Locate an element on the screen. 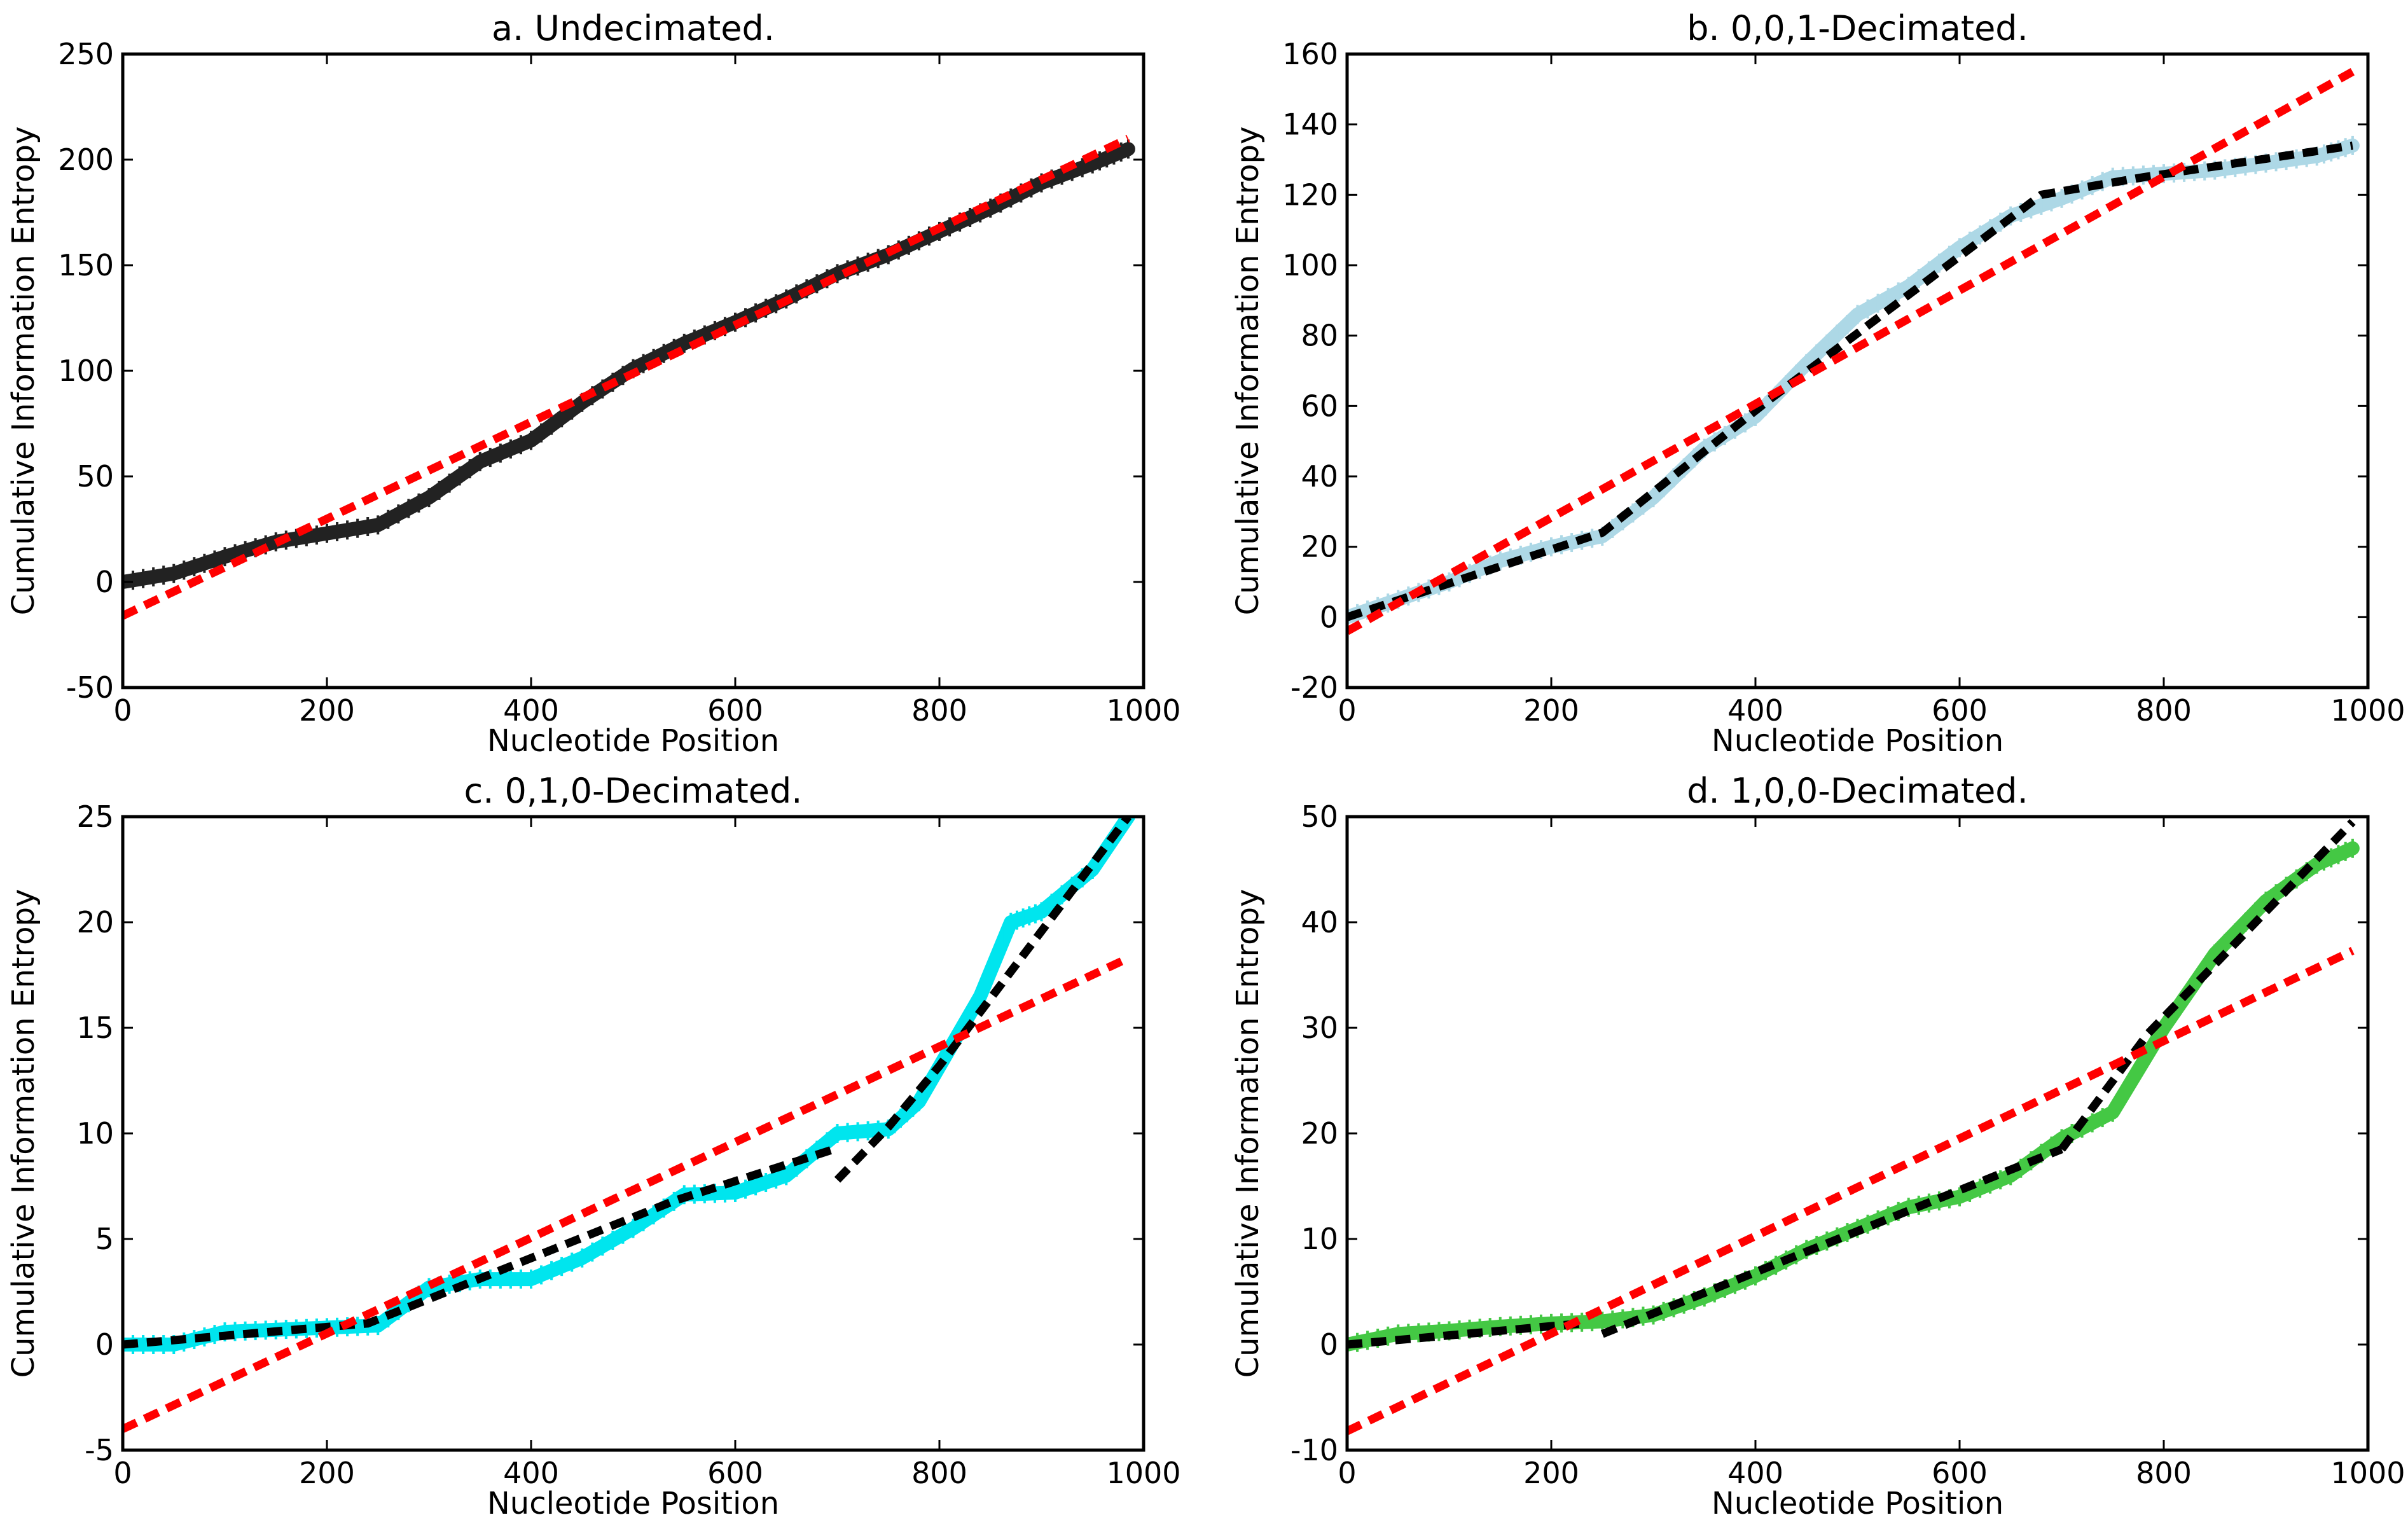 This screenshot has height=1536, width=2408. y-axis-label-a: Cumulative Information Entropy is located at coordinates (23, 371).